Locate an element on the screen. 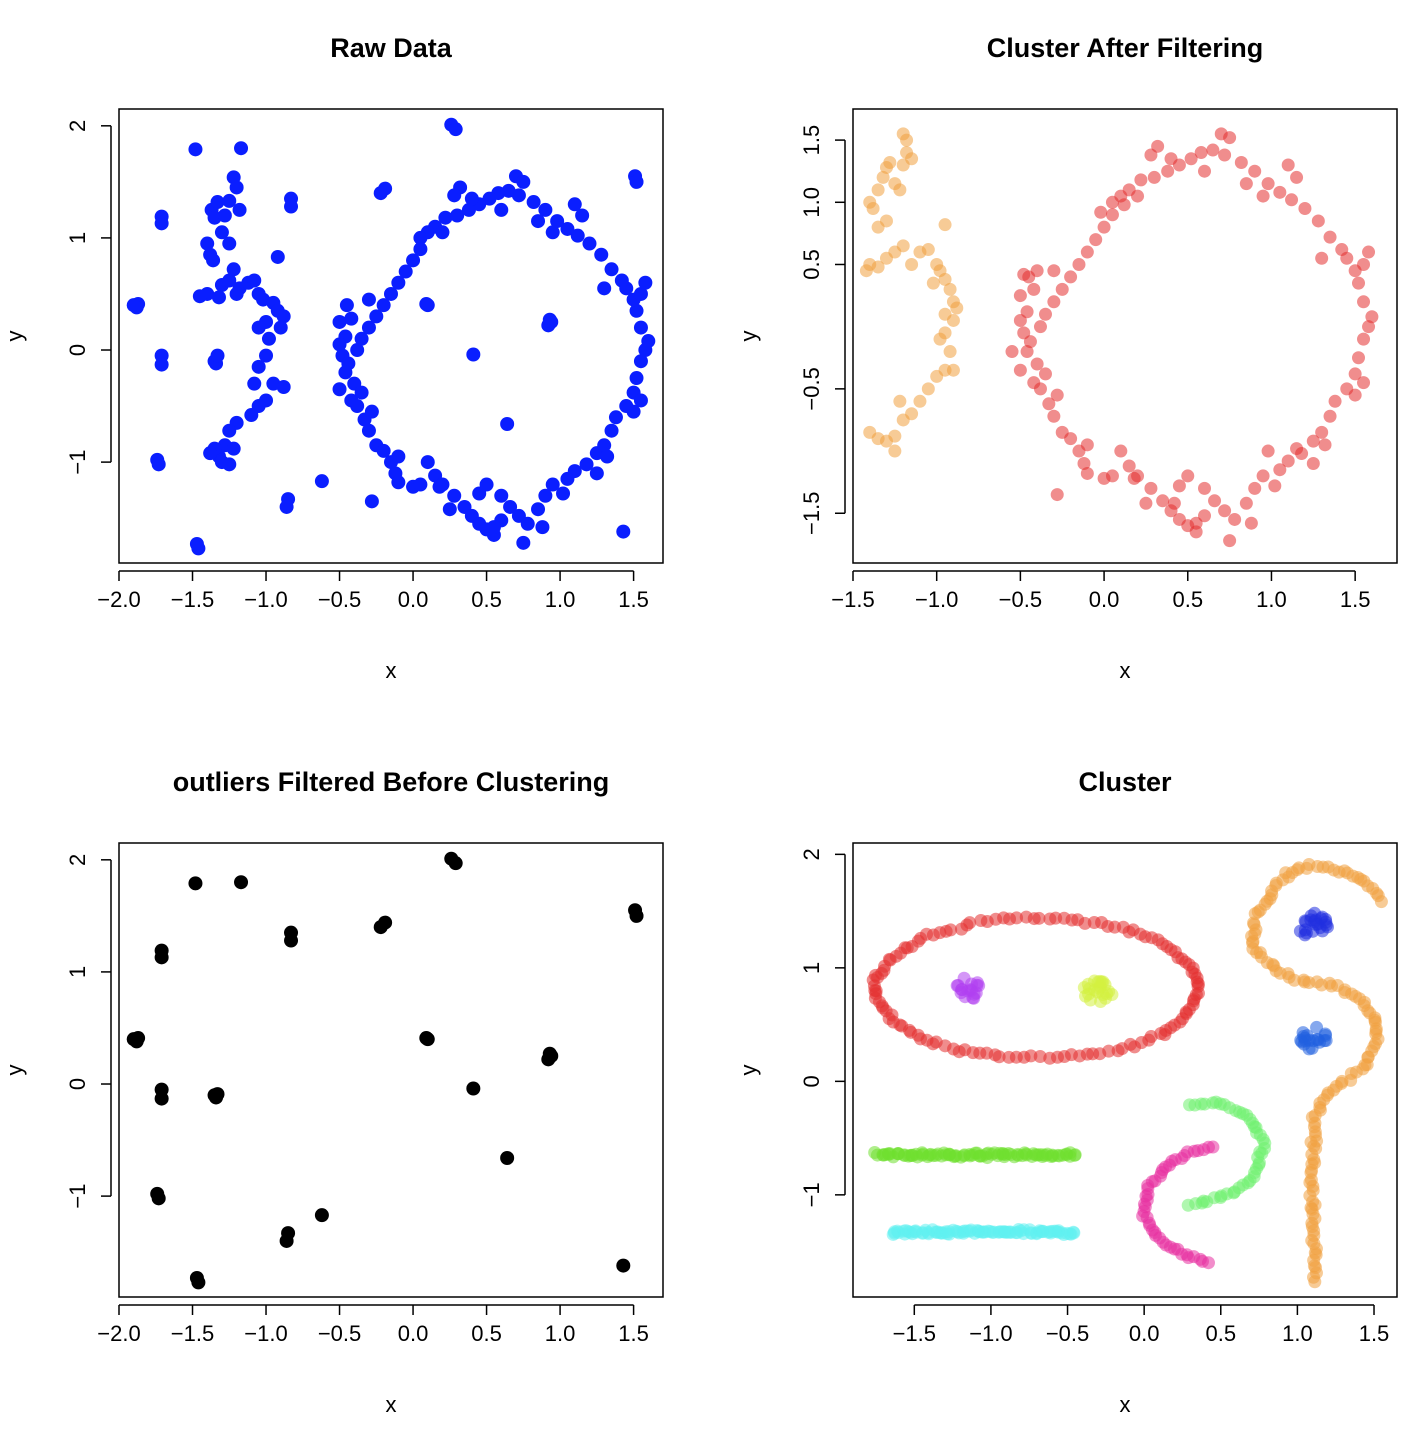  after-y-axis: −1.5 −0.5 0.5 1.0 1.5 is located at coordinates (822, 330).